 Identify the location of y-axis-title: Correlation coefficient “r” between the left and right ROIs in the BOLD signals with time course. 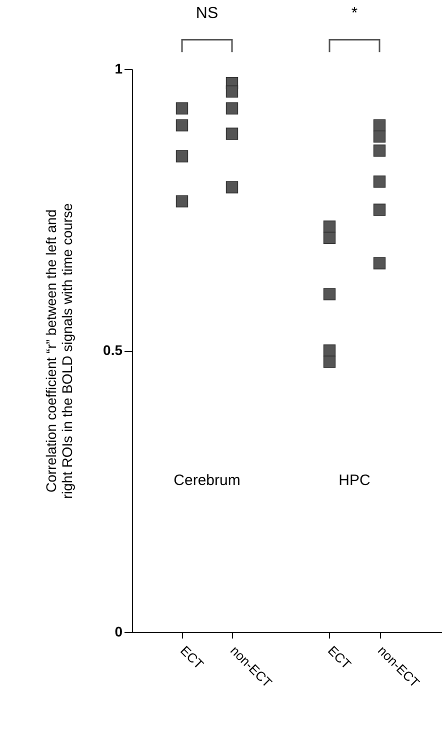
(59, 350).